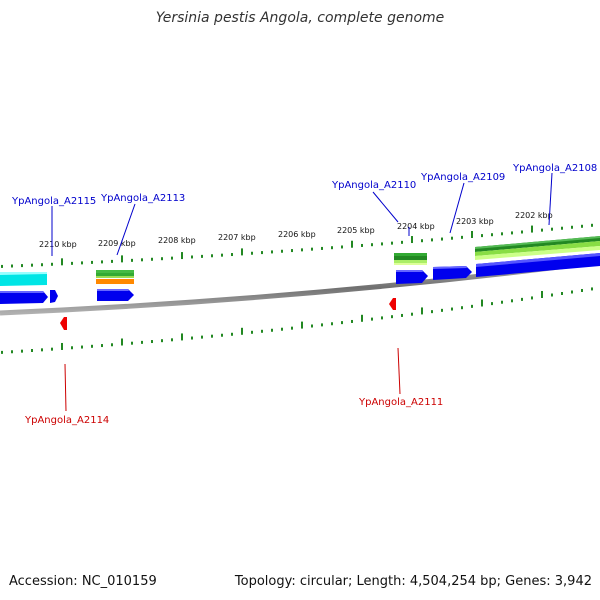  Describe the element at coordinates (452, 273) in the screenshot. I see `cds-a2109` at that location.